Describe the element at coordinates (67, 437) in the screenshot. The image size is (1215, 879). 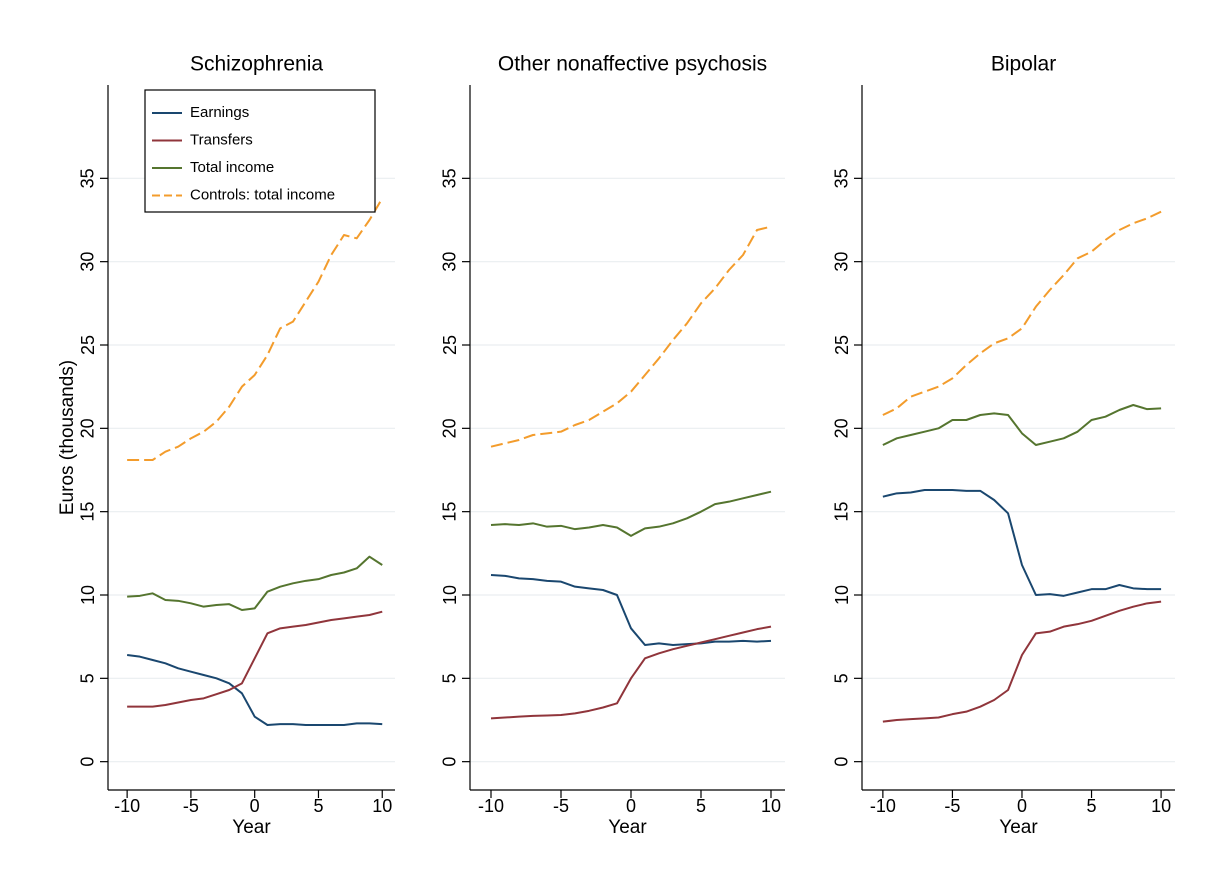
I see `y-axis-label: Euros (thousands)` at that location.